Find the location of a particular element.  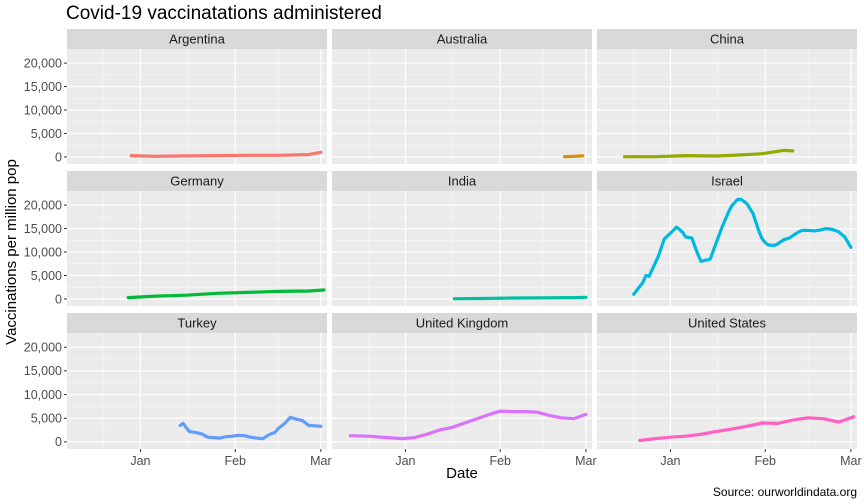

facet-strip-label: Turkey is located at coordinates (197, 323).